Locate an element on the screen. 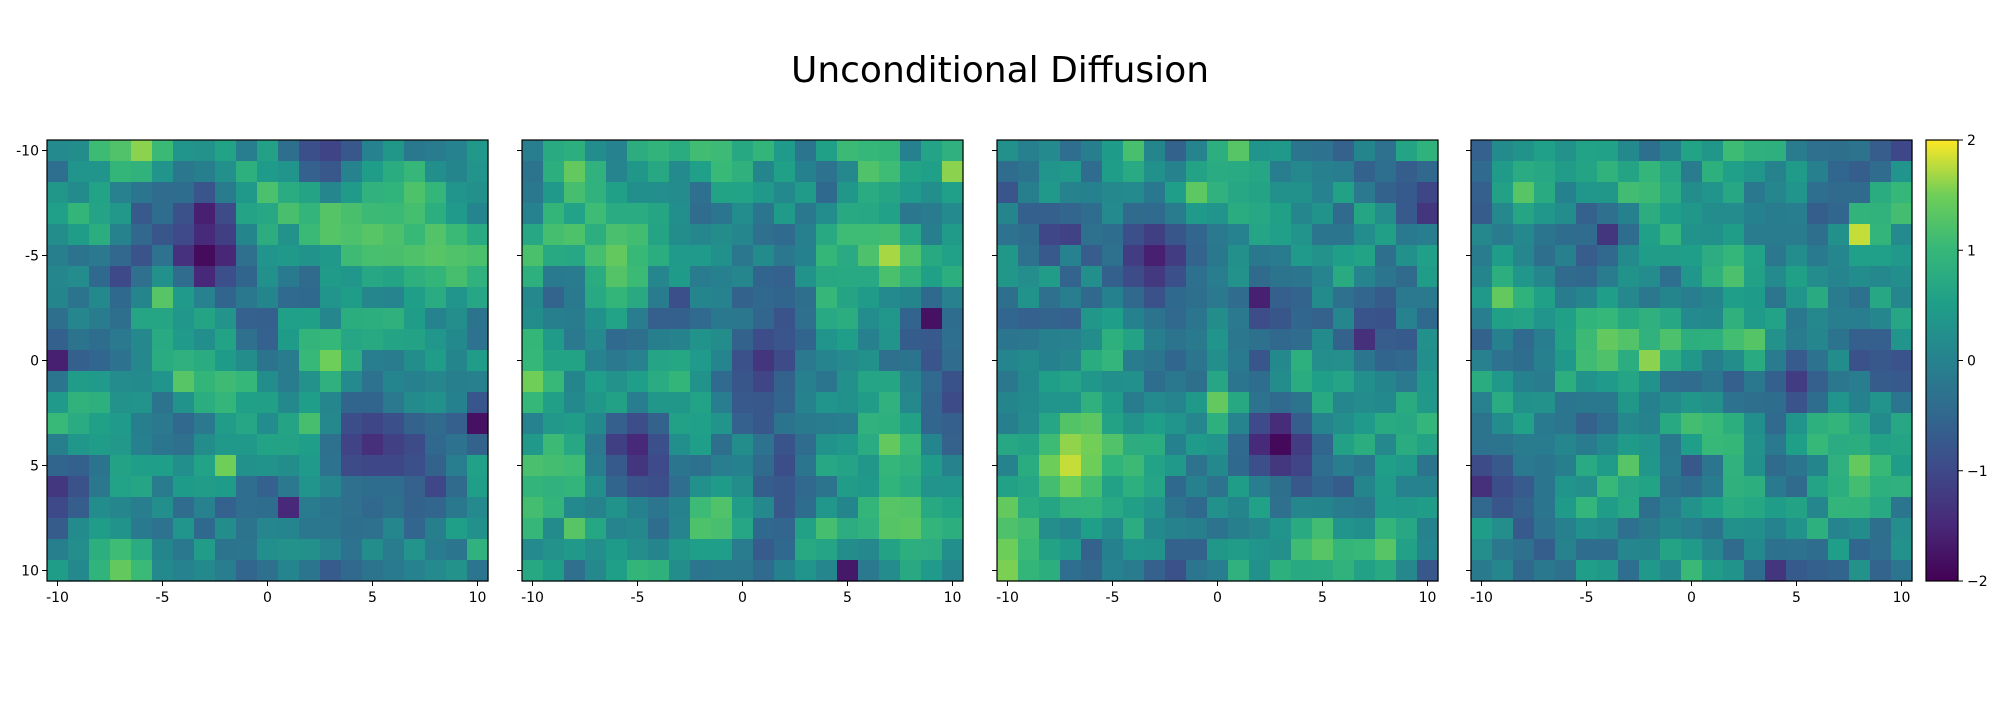  x-tick-label: 5 is located at coordinates (847, 598).